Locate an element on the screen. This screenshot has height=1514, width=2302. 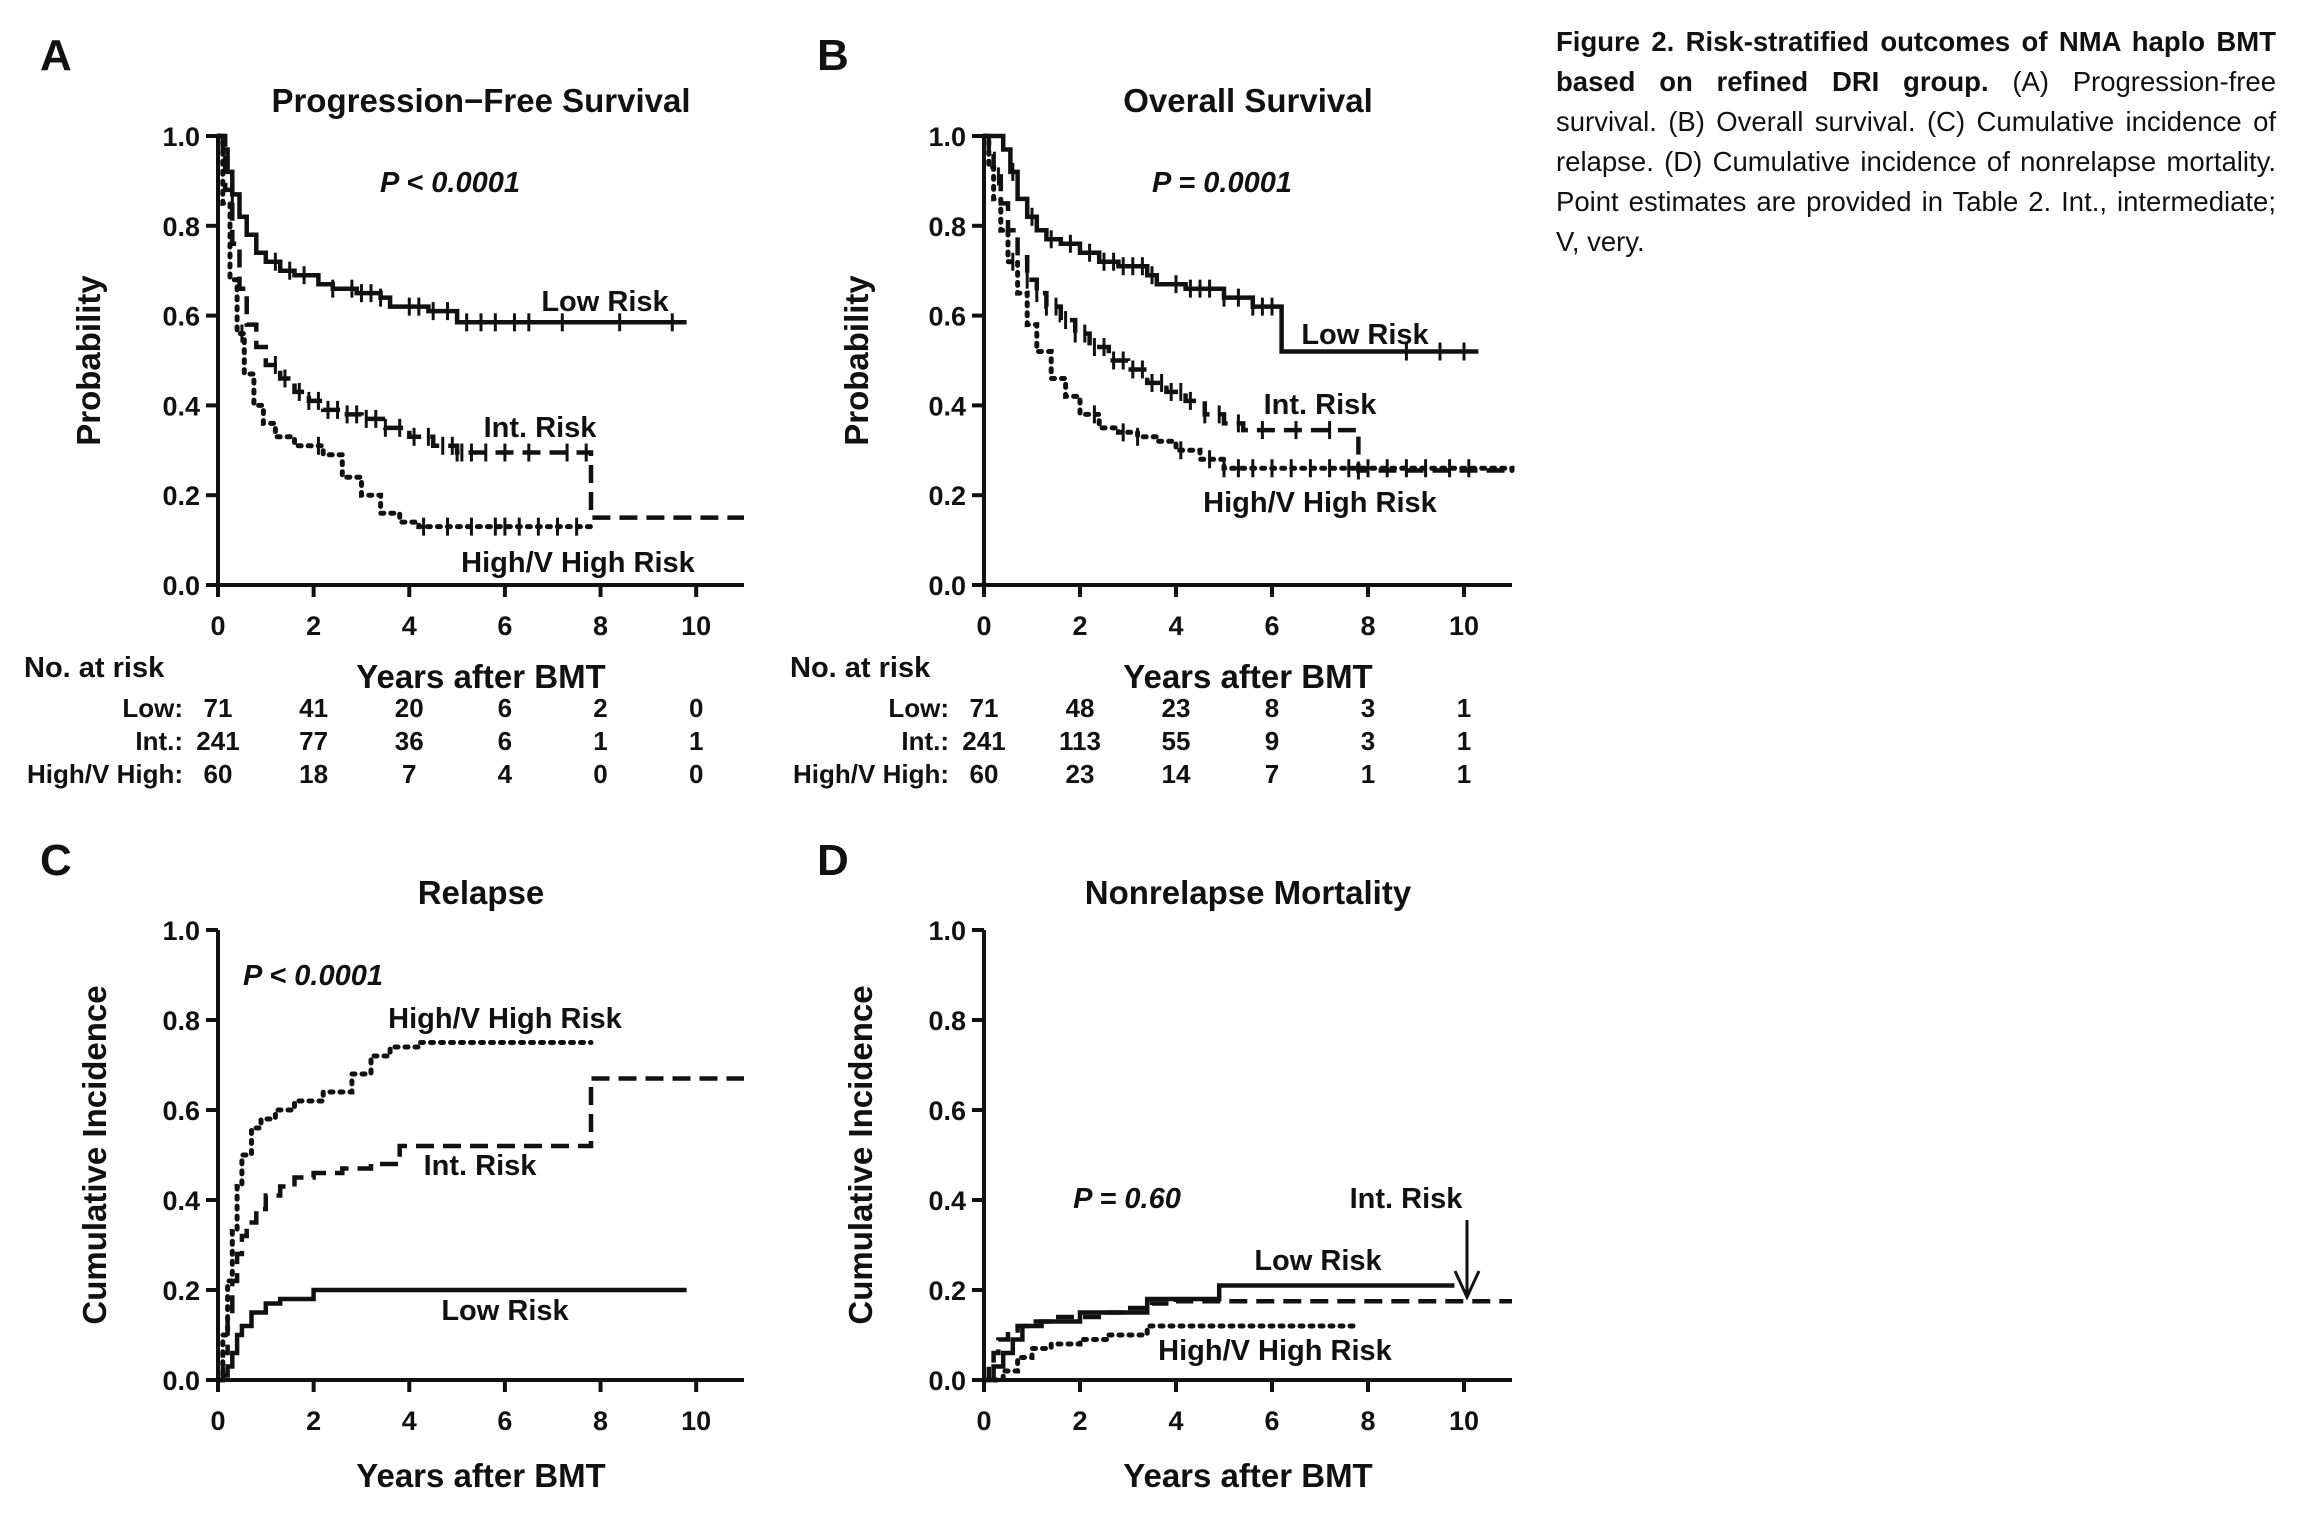
risk-value: 2 is located at coordinates (600, 708).